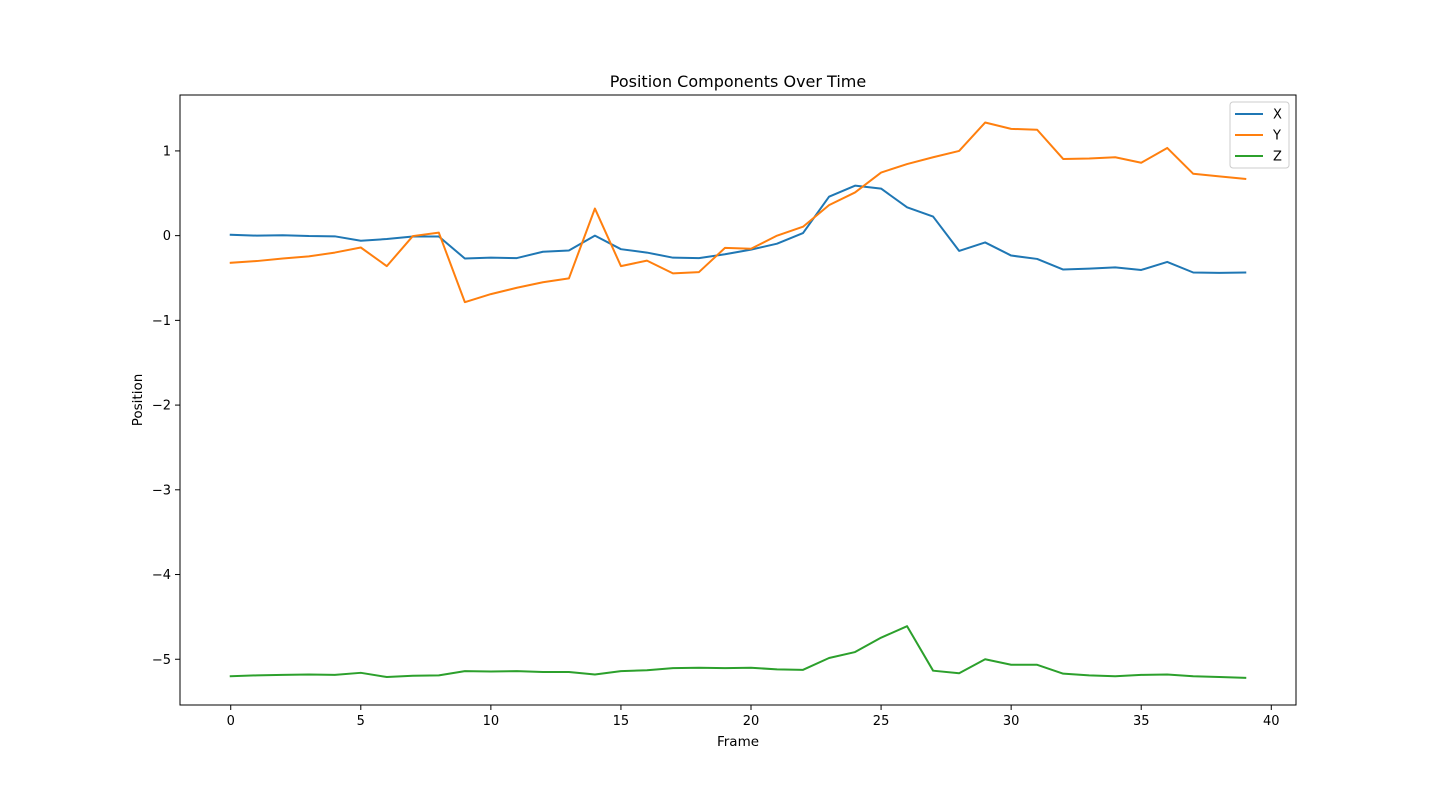 This screenshot has height=796, width=1440. What do you see at coordinates (361, 721) in the screenshot?
I see `x-tick-label: 5` at bounding box center [361, 721].